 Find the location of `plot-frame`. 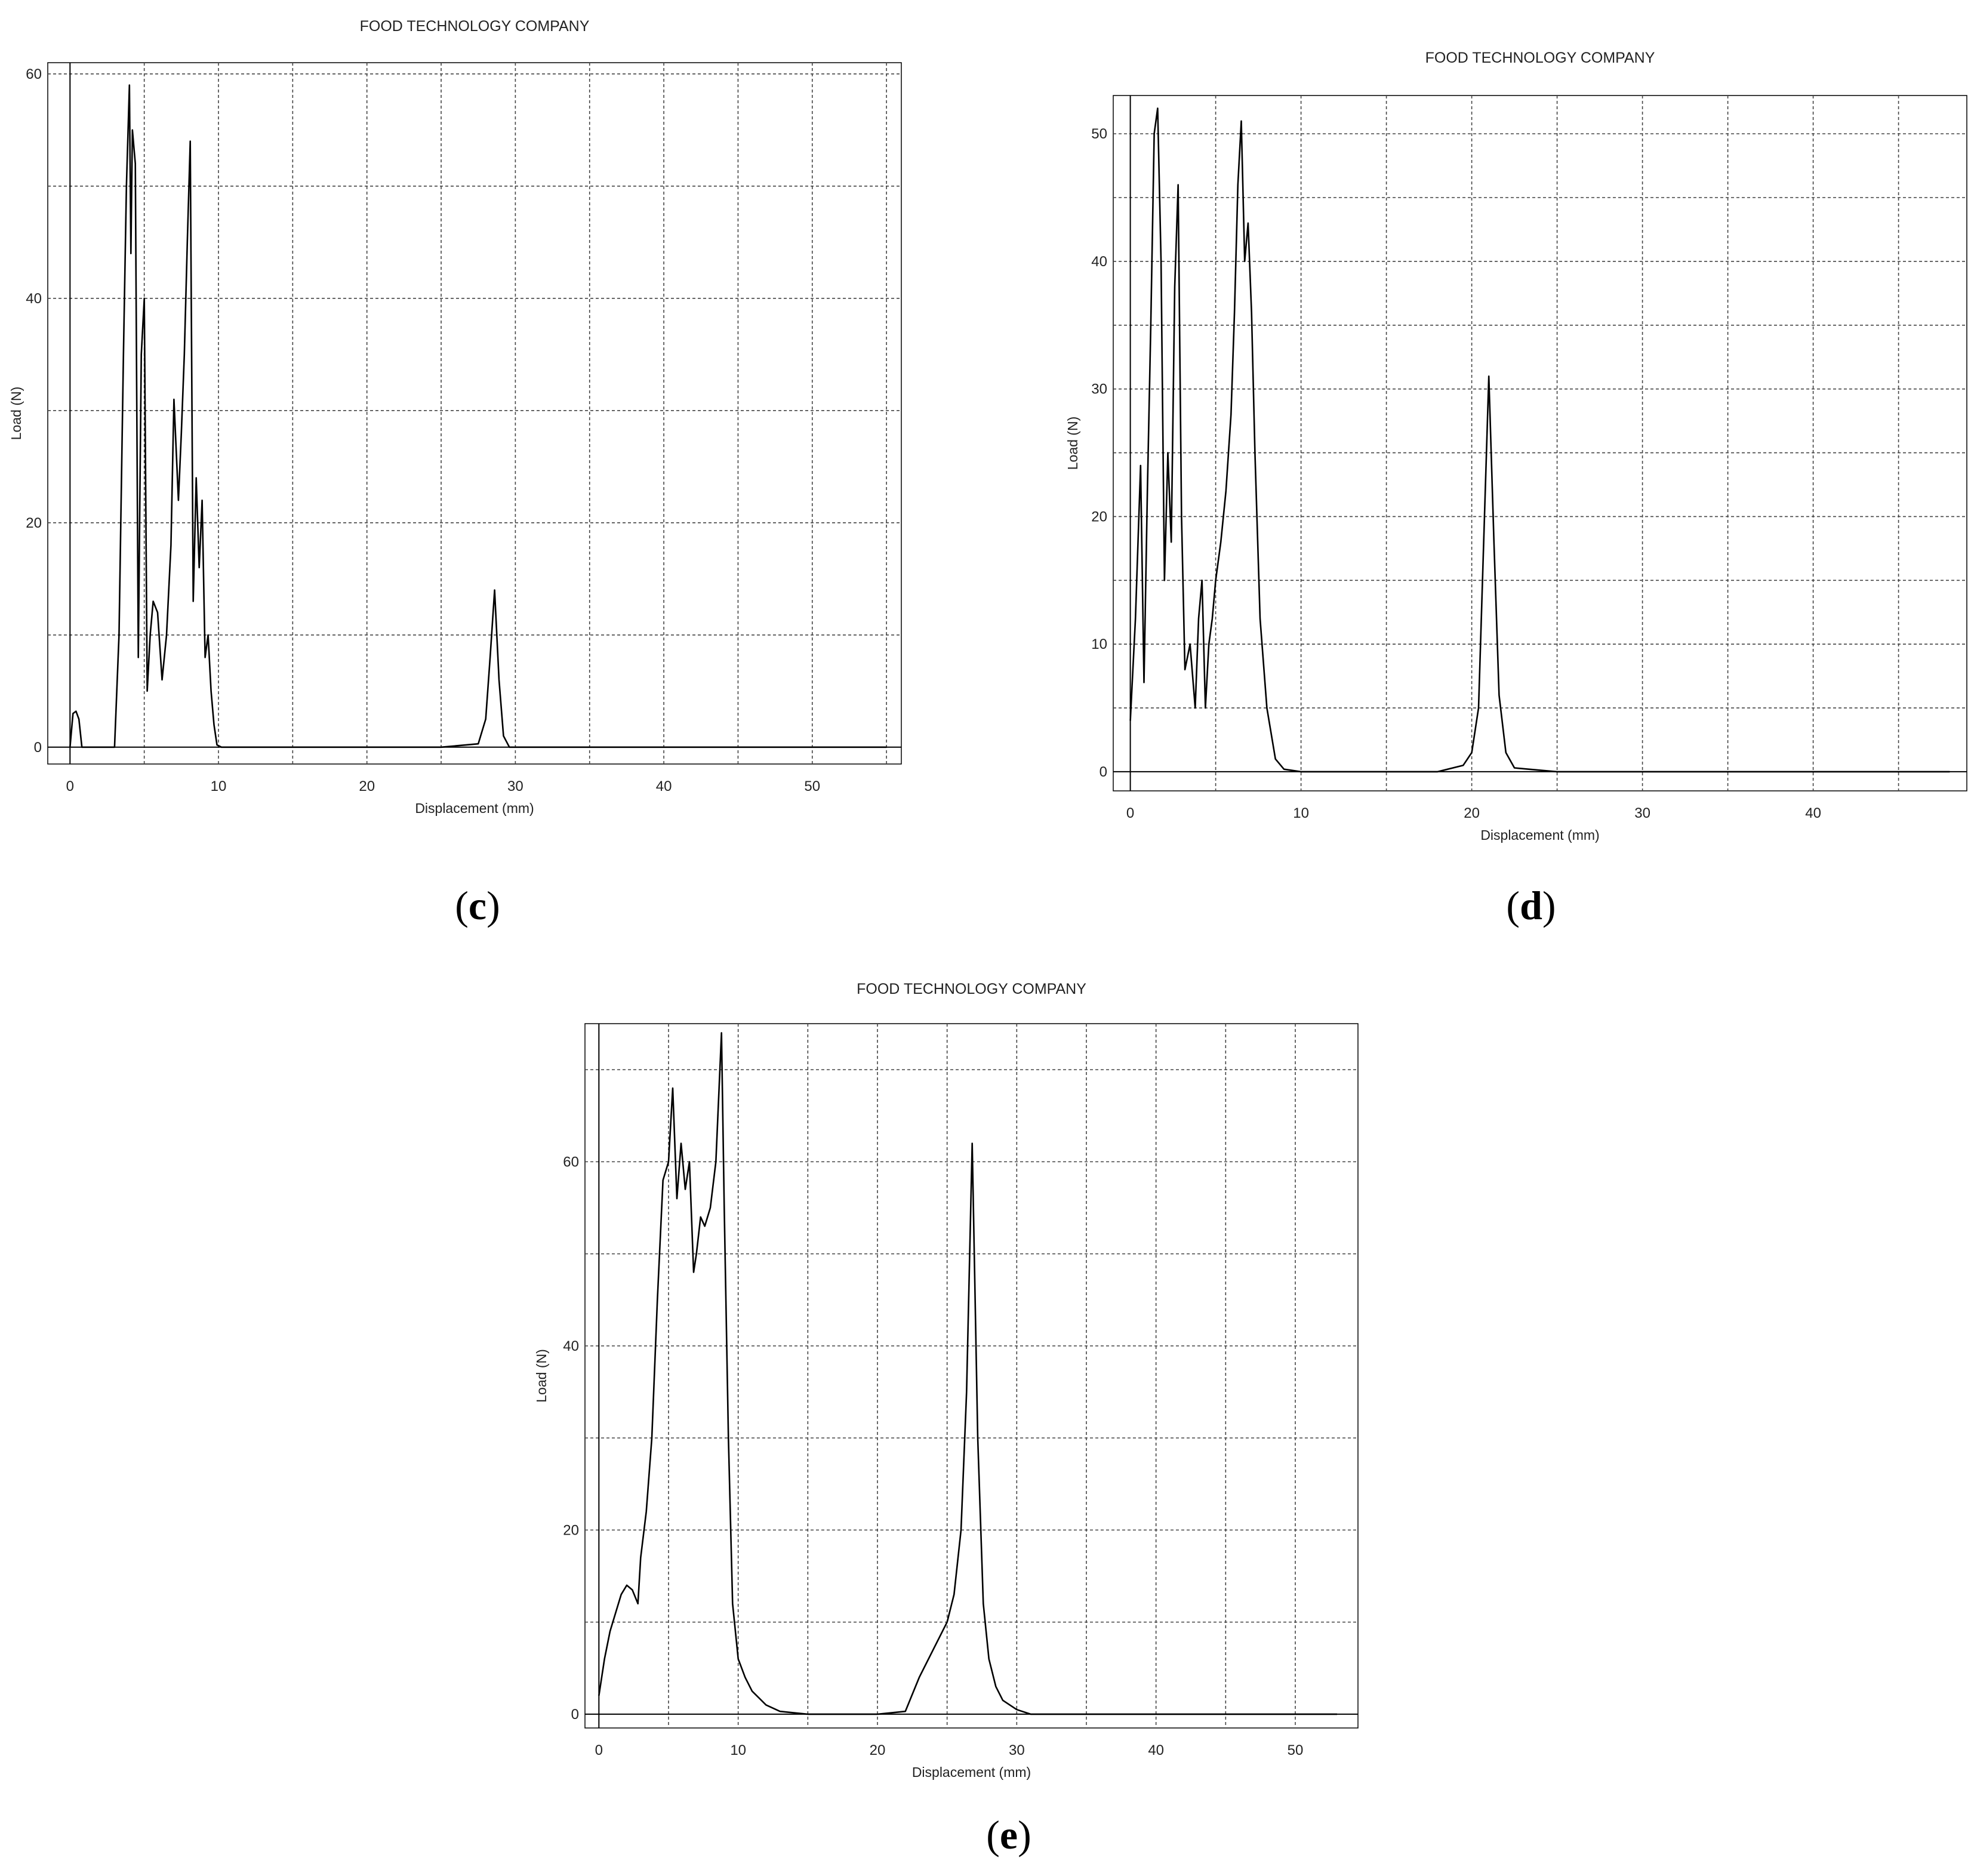

plot-frame is located at coordinates (971, 1376).